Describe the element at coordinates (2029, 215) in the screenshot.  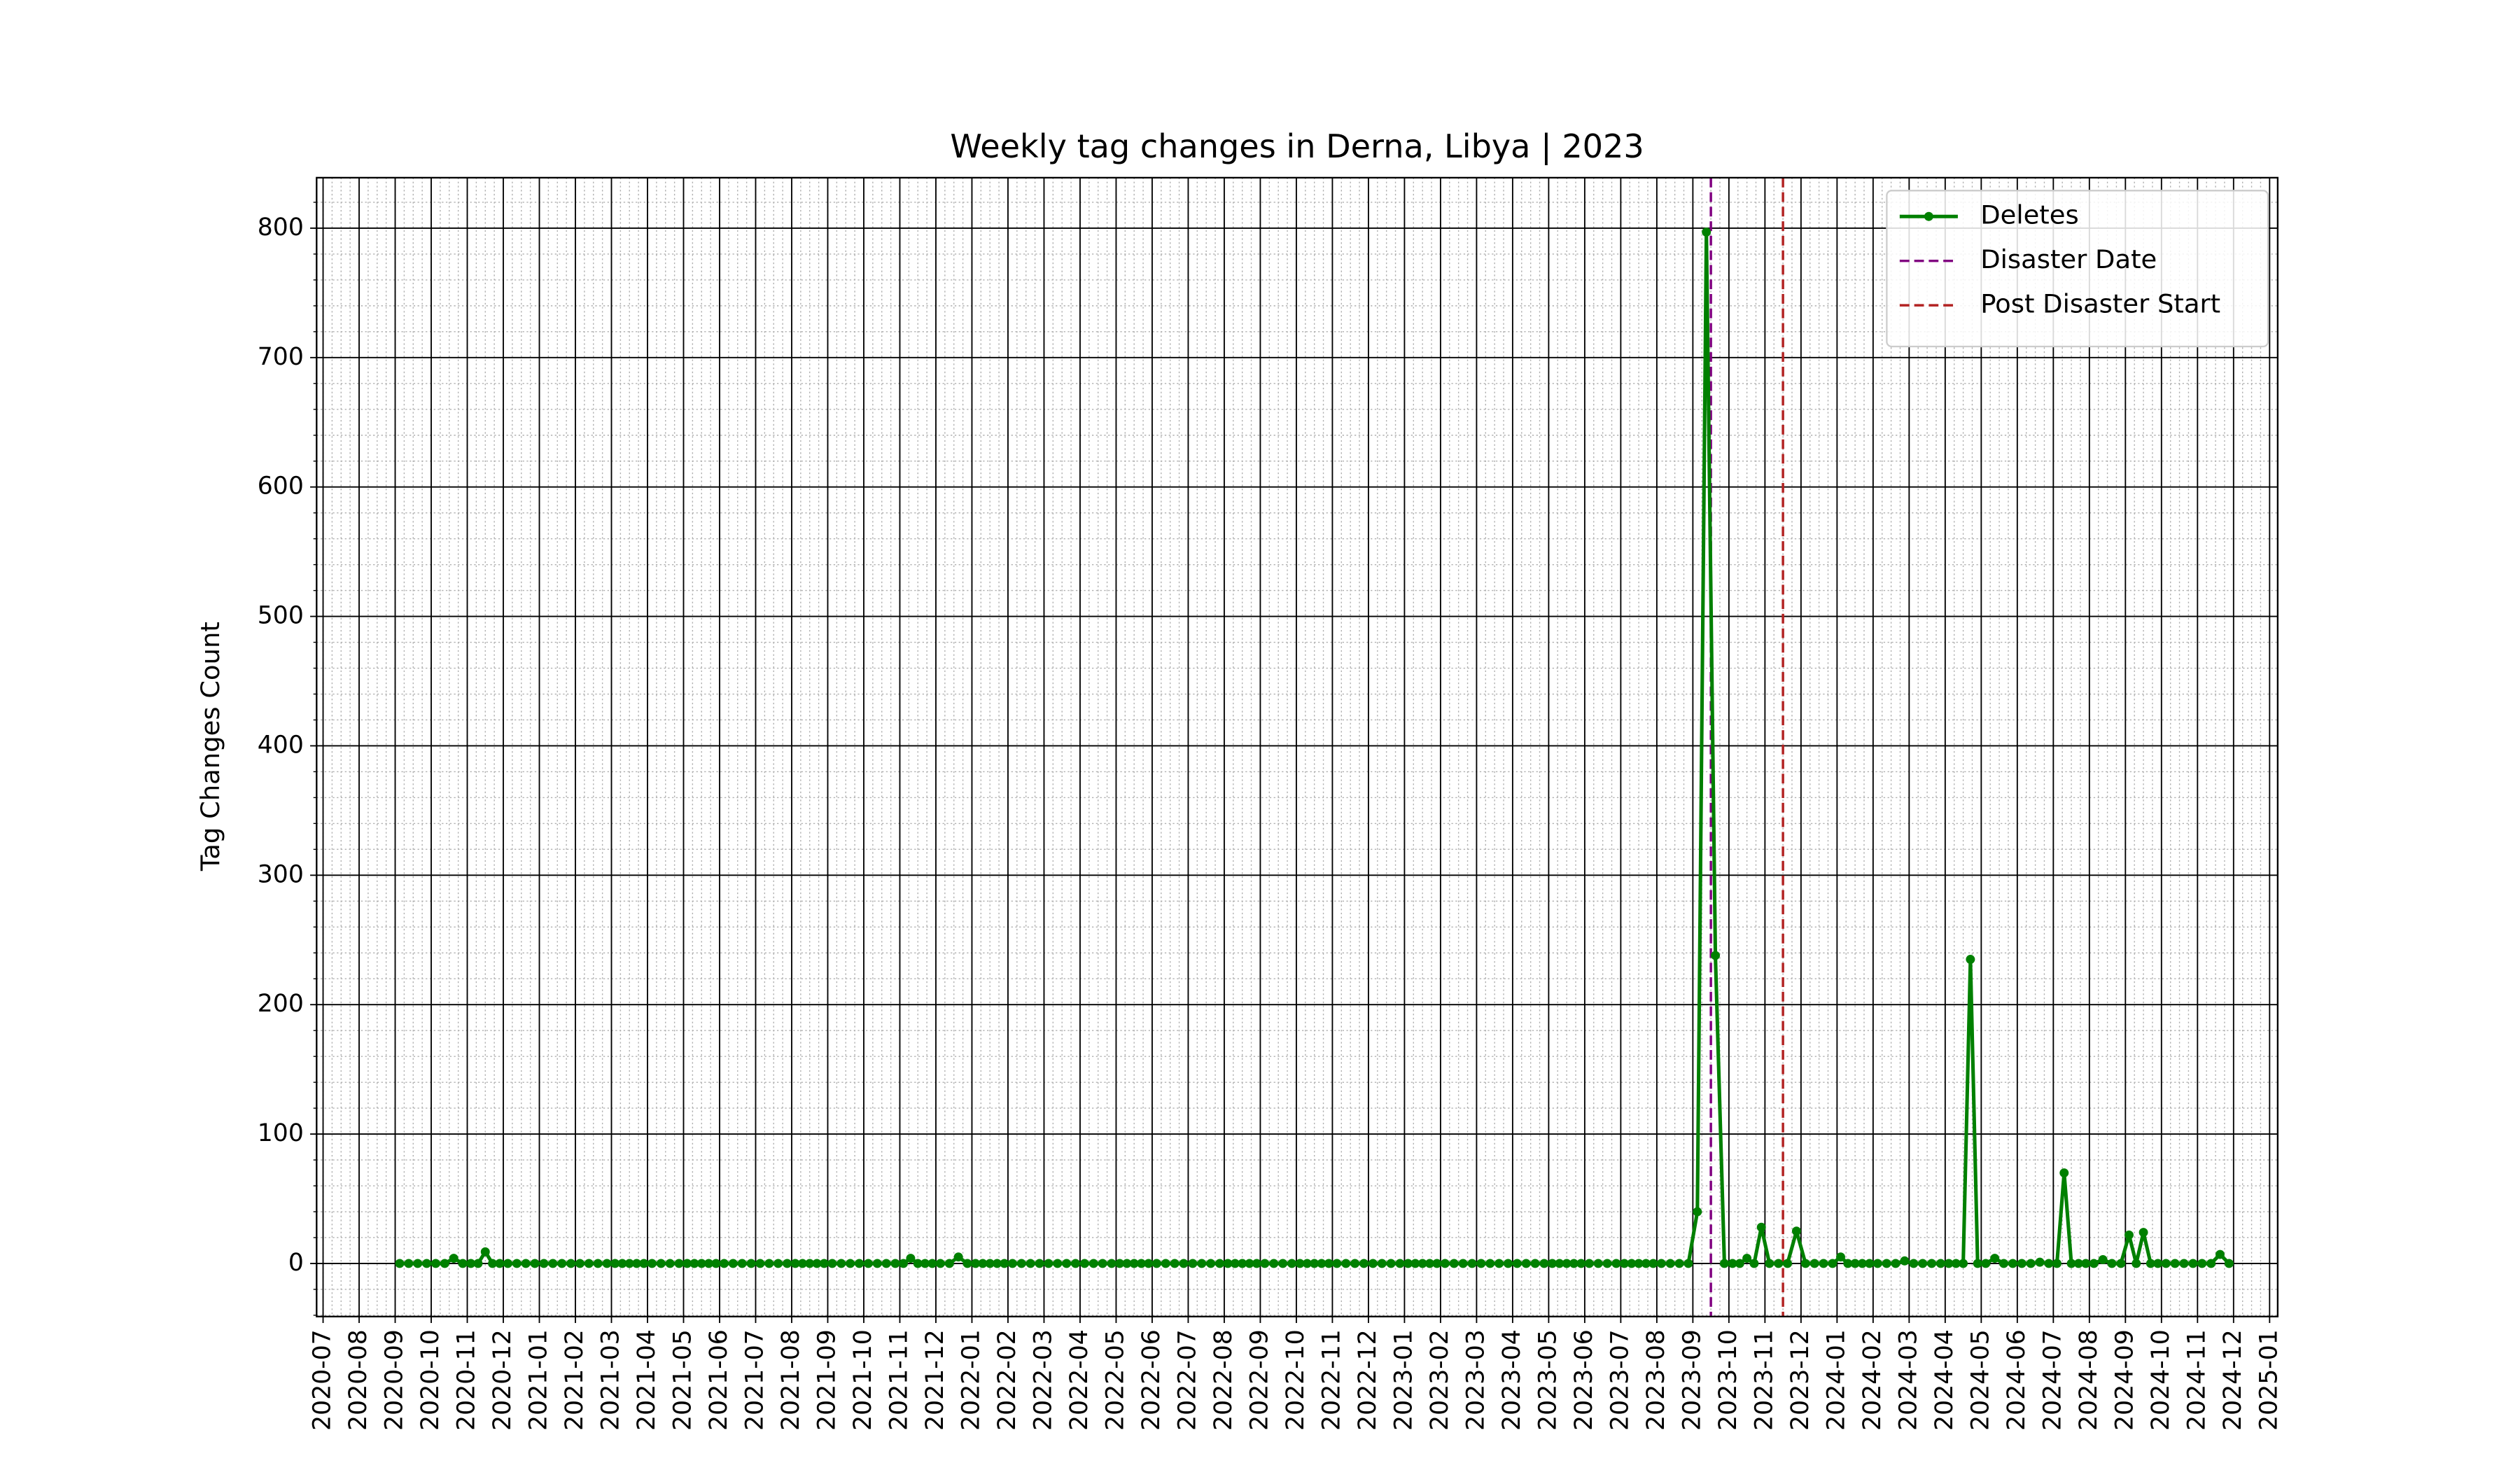
I see `legend-label: Deletes` at that location.